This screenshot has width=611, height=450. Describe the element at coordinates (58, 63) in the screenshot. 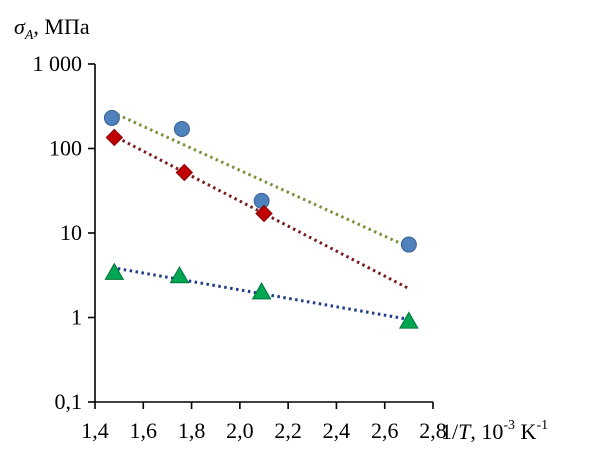

I see `y-tick-label: 1 000` at that location.